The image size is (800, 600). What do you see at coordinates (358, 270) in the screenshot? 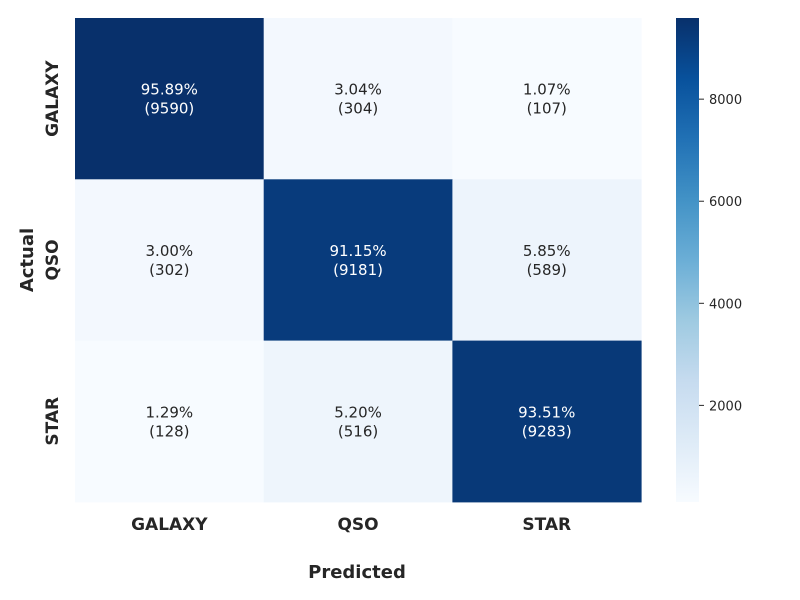
I see `cell-count-label: (9181)` at bounding box center [358, 270].